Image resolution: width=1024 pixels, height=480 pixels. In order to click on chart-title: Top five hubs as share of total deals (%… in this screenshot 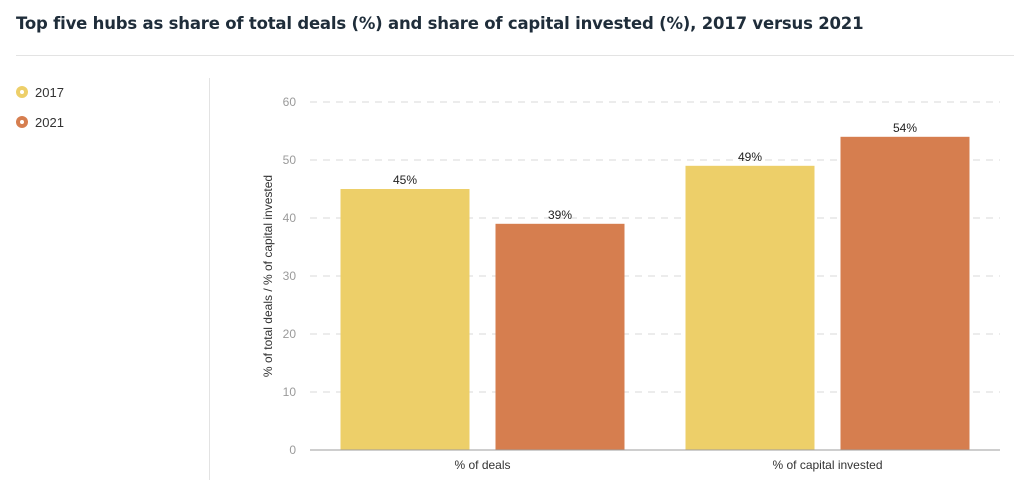, I will do `click(440, 23)`.